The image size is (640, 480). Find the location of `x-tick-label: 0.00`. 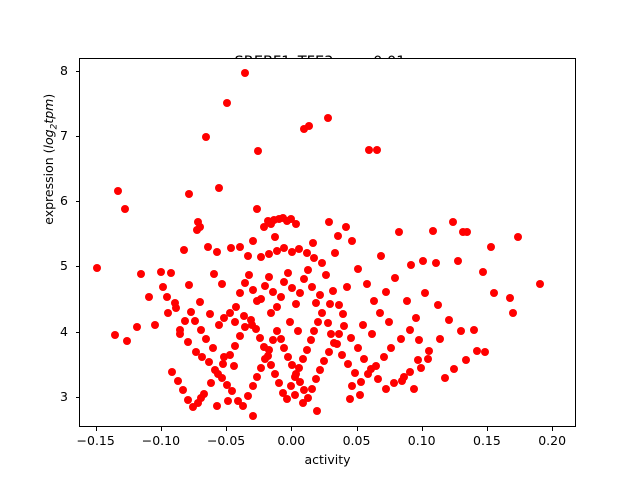

x-tick-label: 0.00 is located at coordinates (291, 440).